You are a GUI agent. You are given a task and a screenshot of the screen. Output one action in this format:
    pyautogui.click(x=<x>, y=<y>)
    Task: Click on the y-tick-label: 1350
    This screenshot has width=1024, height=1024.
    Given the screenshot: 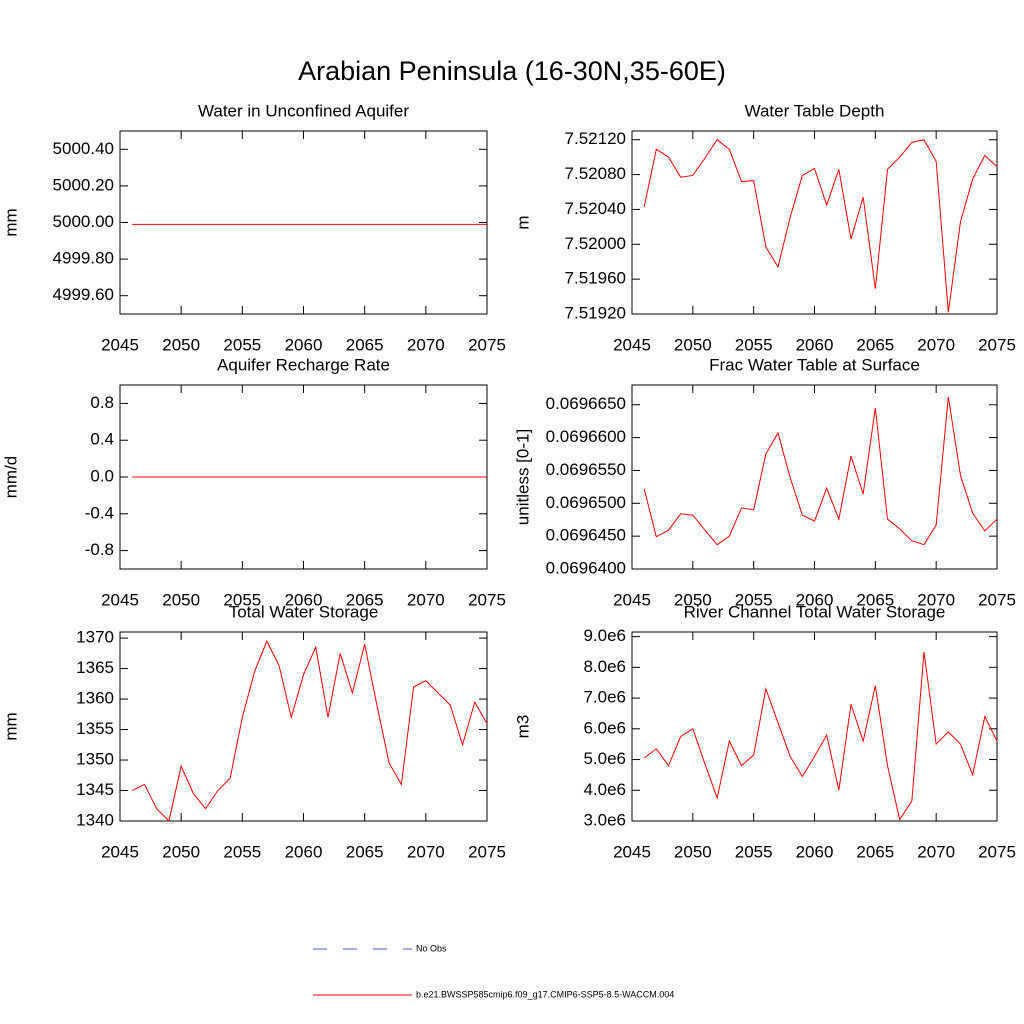 What is the action you would take?
    pyautogui.click(x=95, y=759)
    